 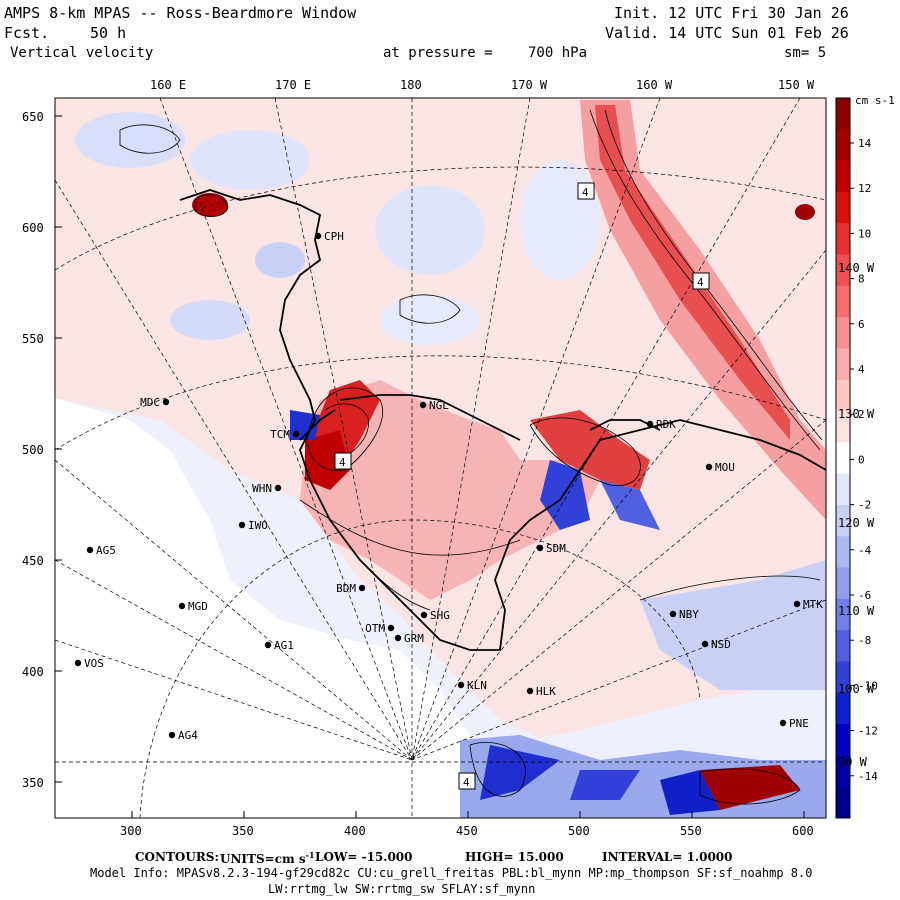 I want to click on station-label-ag4: AG4, so click(x=188, y=735).